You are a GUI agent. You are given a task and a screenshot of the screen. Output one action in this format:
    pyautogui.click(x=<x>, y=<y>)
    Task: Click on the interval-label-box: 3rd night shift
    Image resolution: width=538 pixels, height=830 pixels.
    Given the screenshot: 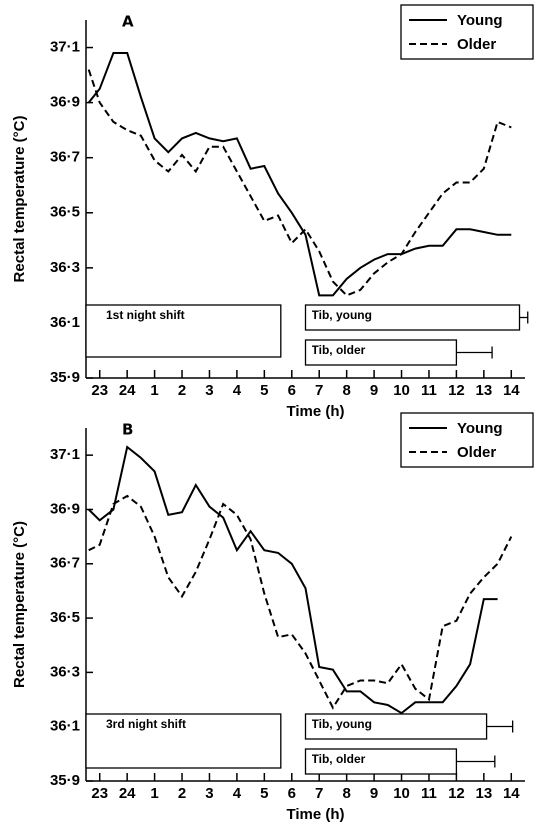 What is the action you would take?
    pyautogui.click(x=146, y=724)
    